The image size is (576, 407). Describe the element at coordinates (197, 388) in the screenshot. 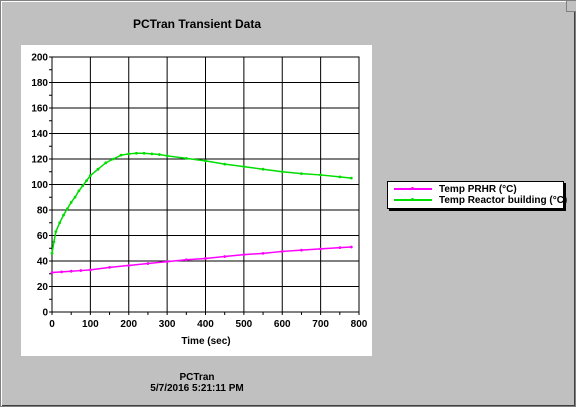

I see `footer-timestamp: 5/7/2016 5:21:11 PM` at that location.